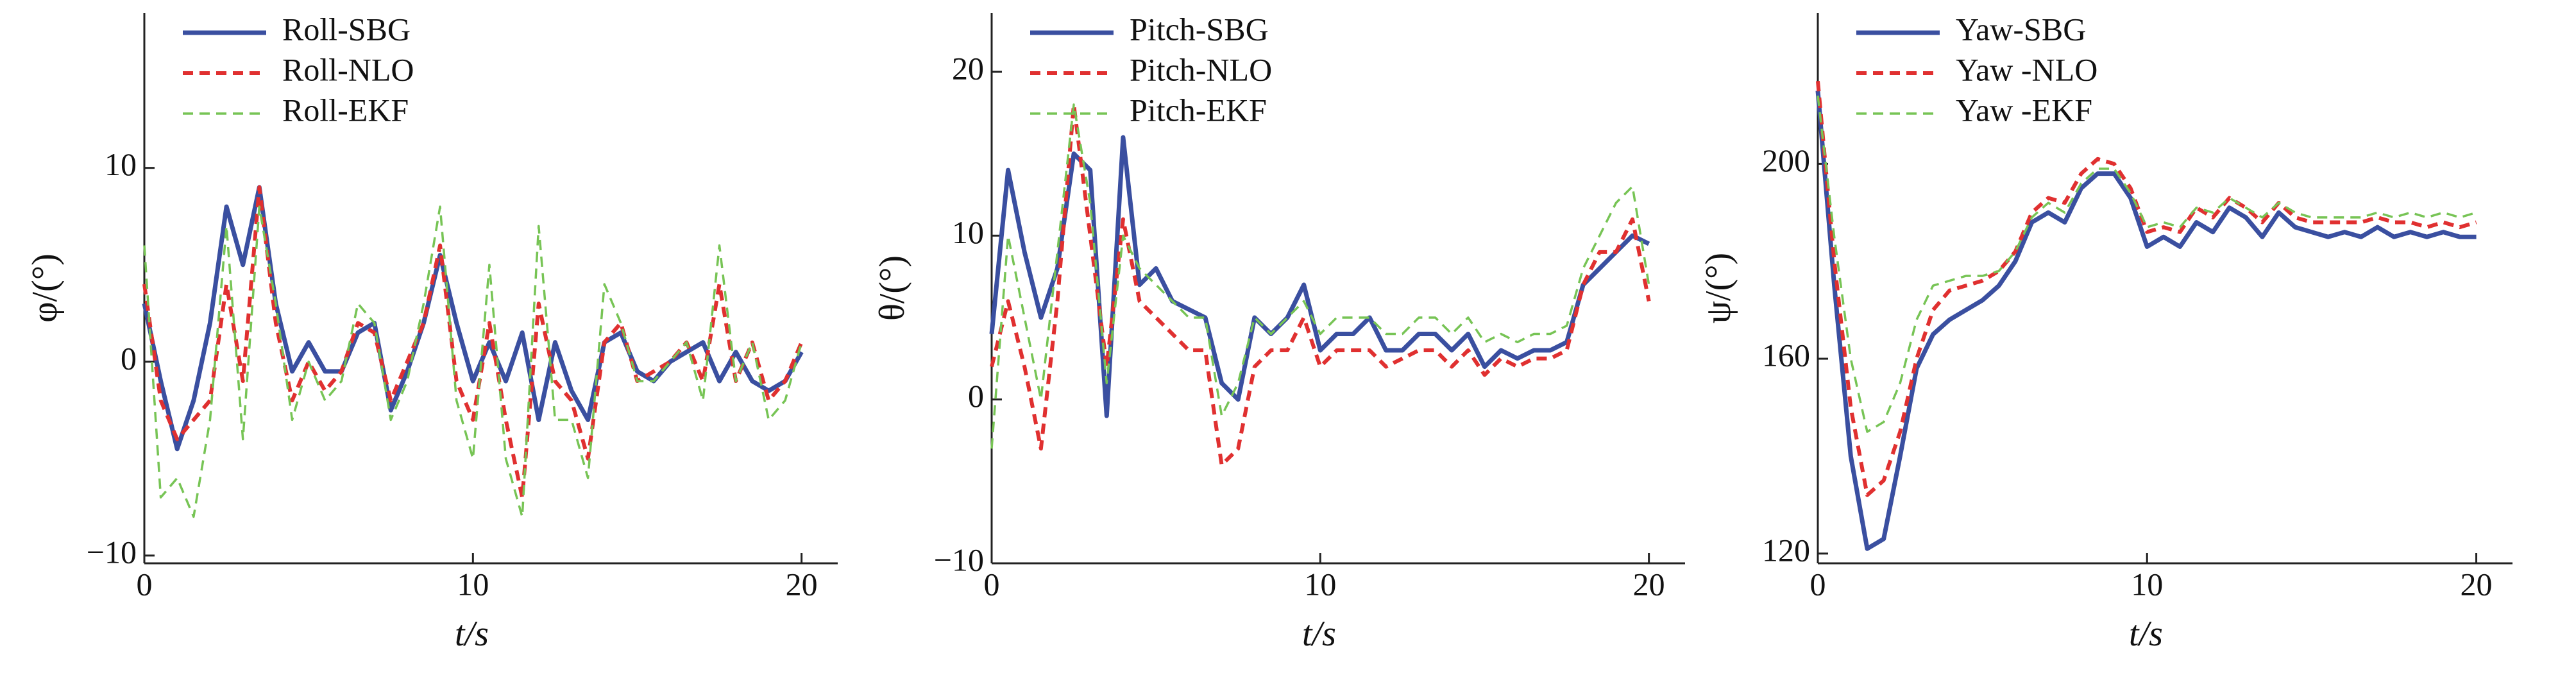 Image resolution: width=2576 pixels, height=682 pixels. Describe the element at coordinates (45, 288) in the screenshot. I see `y-axis-label: φ/(°)` at that location.